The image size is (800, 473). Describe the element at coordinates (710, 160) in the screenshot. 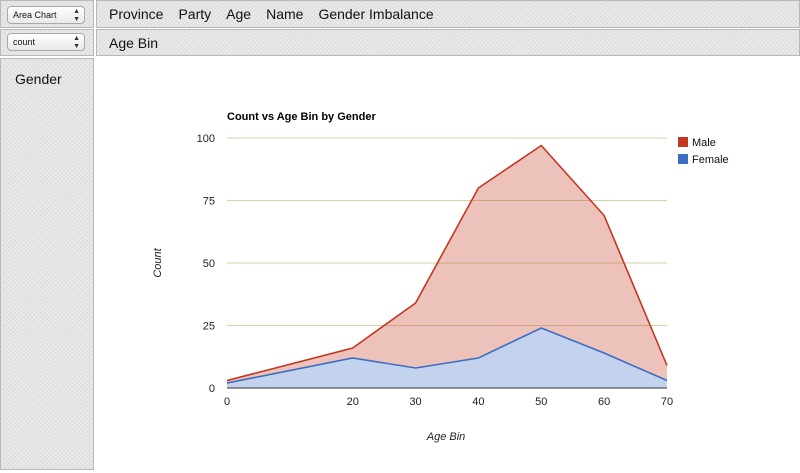

I see `legend-label: Female` at that location.